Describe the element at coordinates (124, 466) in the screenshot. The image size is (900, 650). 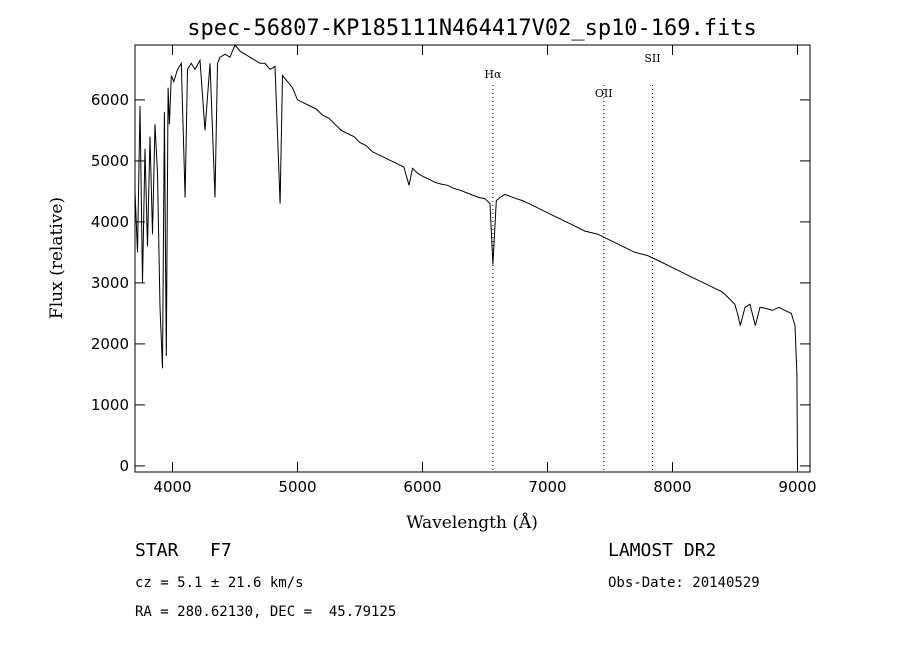
I see `y-tick-label: 0` at that location.